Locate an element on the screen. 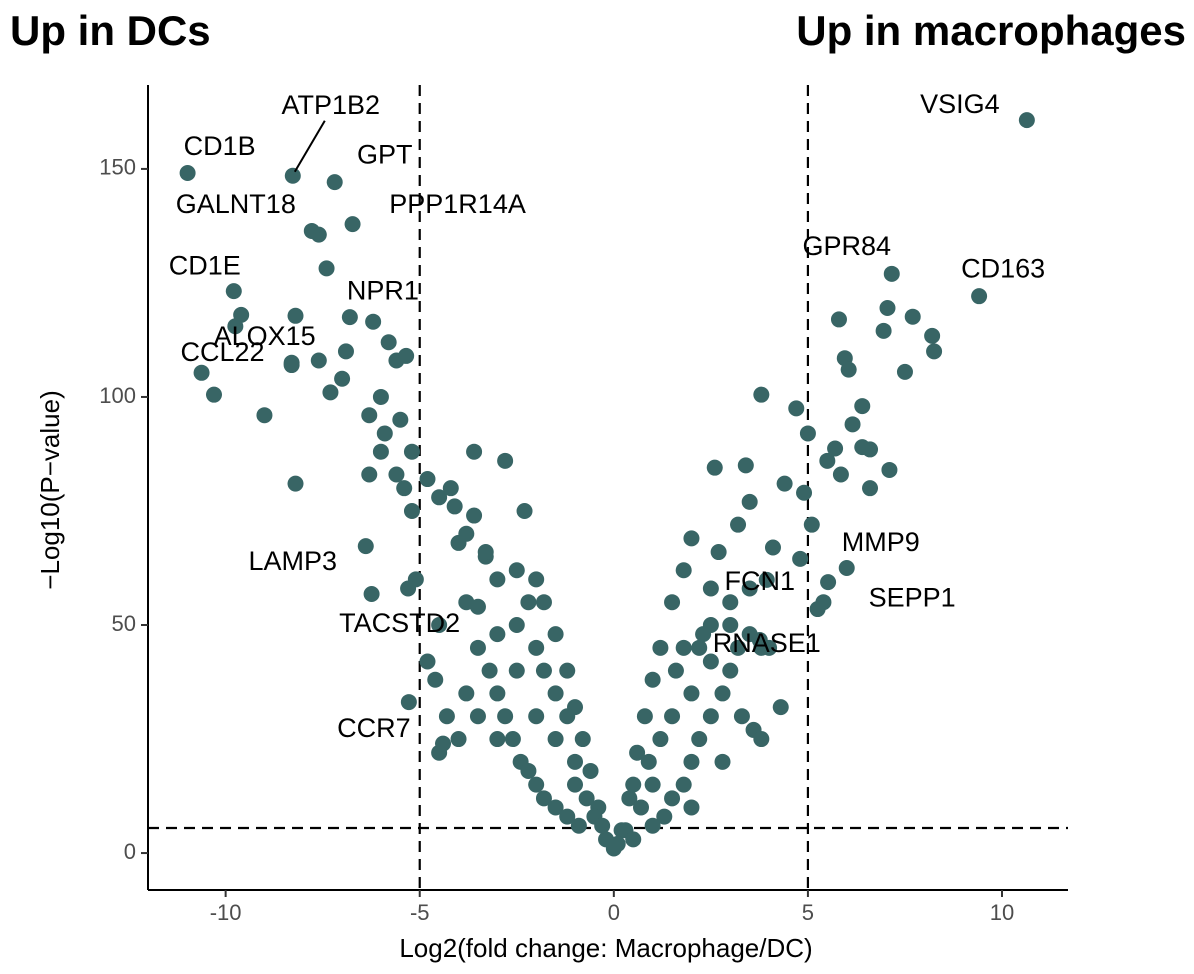  x-tick-label: -5 is located at coordinates (420, 912).